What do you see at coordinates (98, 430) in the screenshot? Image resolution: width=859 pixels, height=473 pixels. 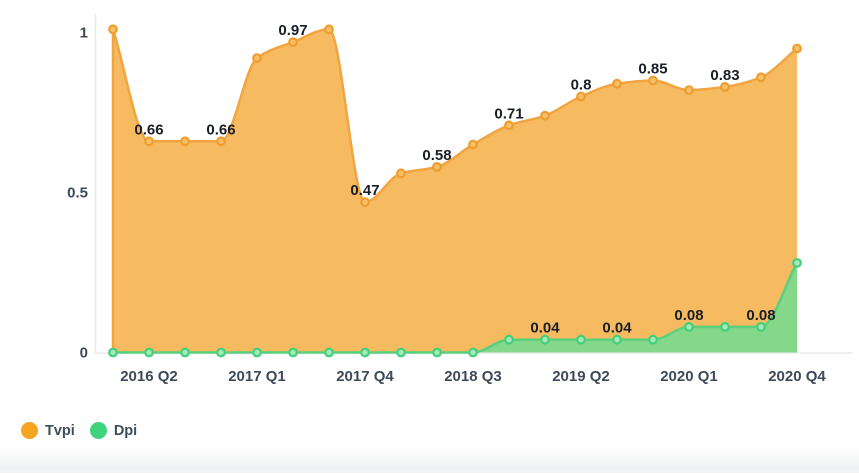 I see `dpi-legend-dot-icon` at bounding box center [98, 430].